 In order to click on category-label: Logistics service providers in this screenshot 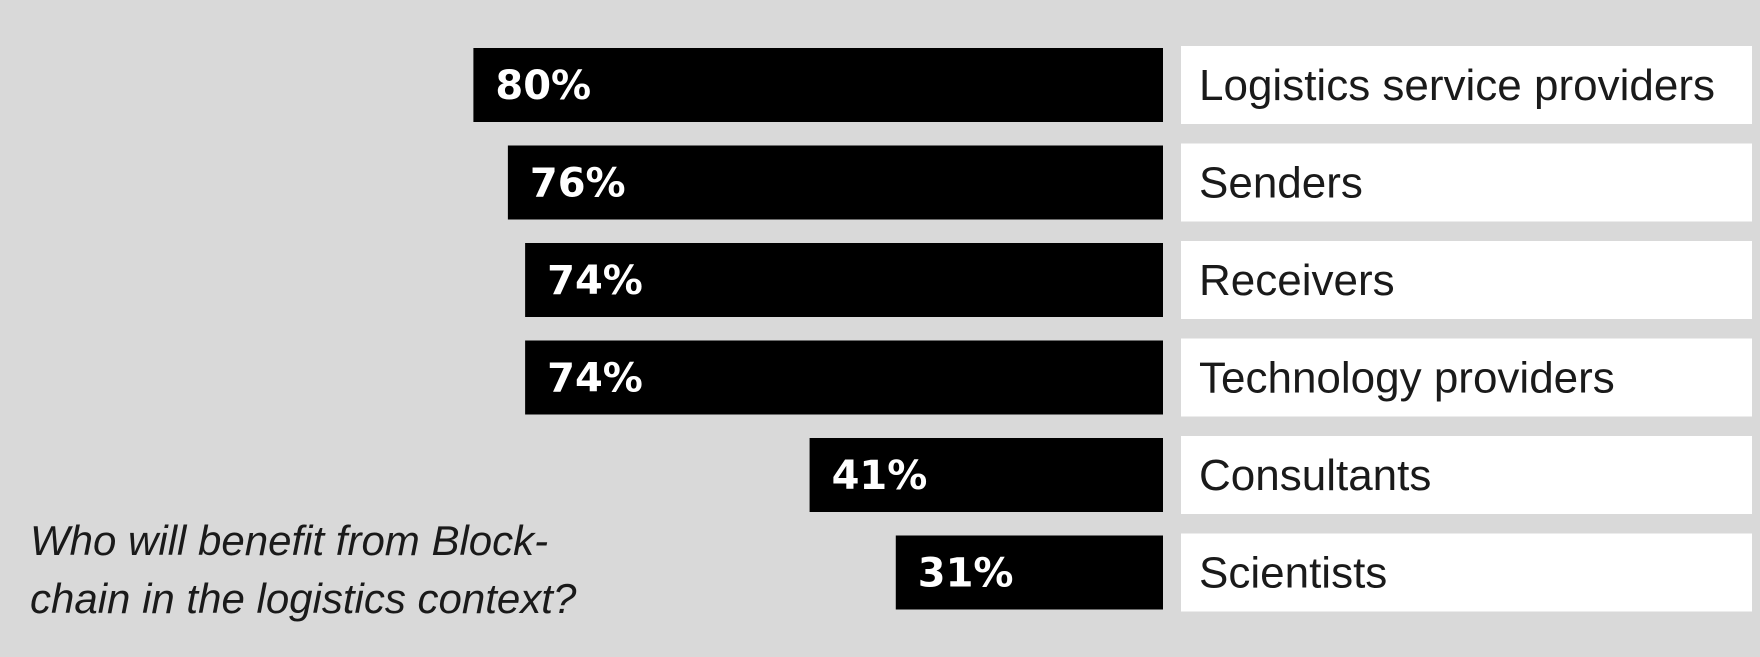, I will do `click(1457, 85)`.